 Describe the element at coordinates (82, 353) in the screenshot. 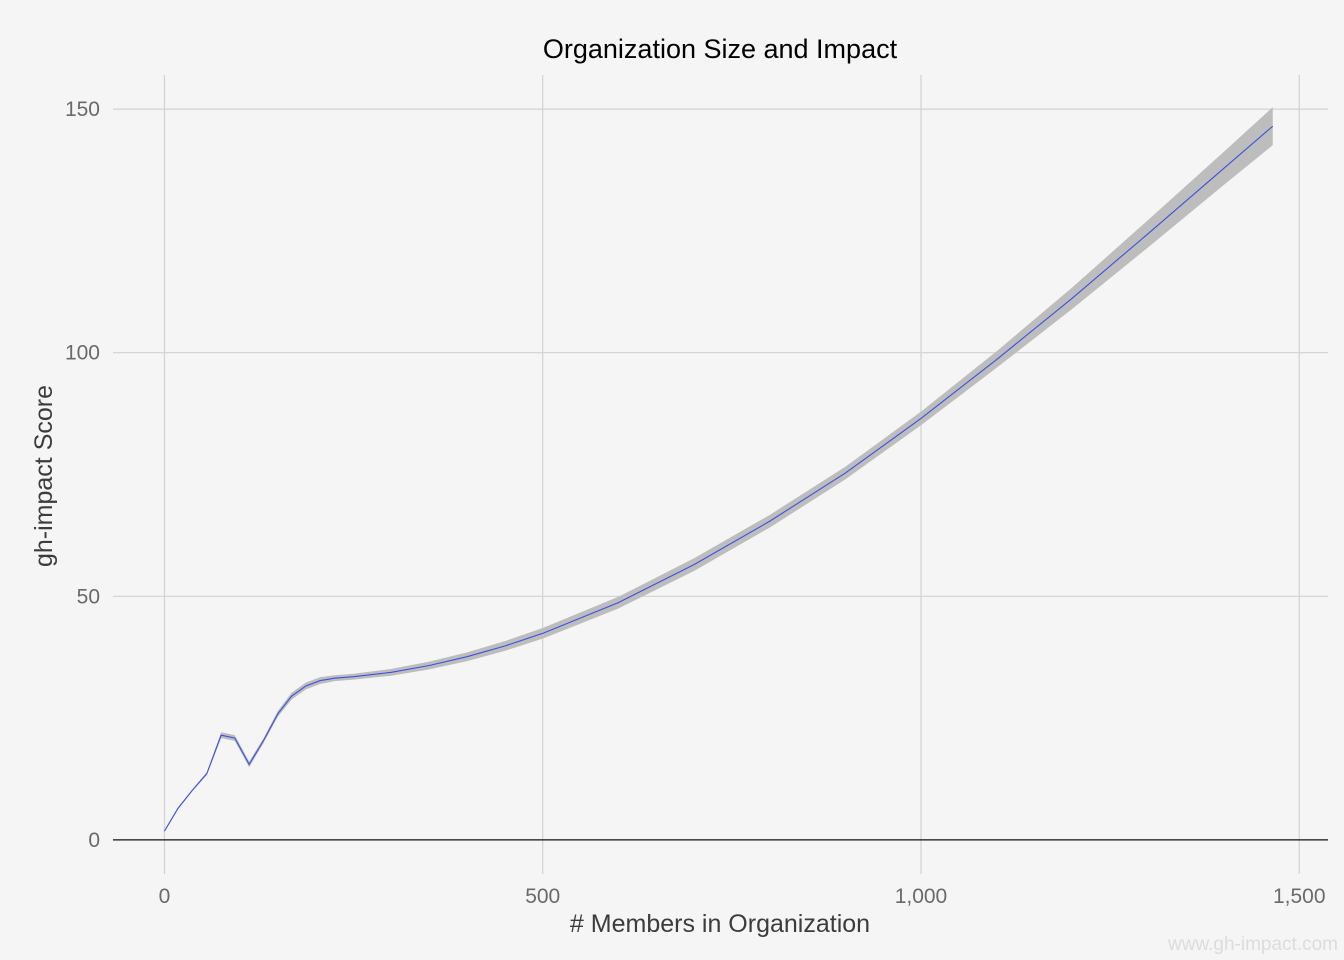

I see `y-tick-label: 100` at that location.